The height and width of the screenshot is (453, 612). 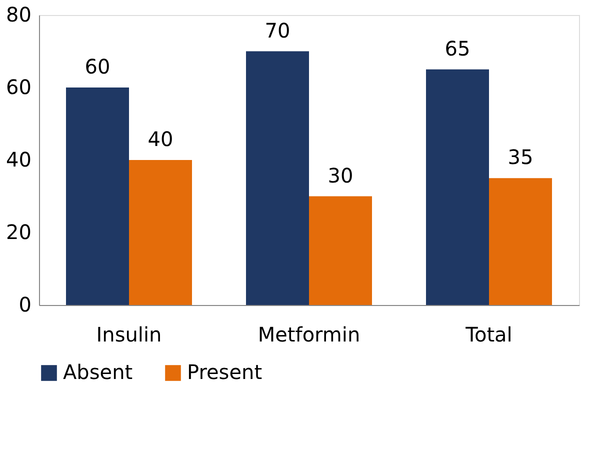 I want to click on legend-label: Absent, so click(x=98, y=372).